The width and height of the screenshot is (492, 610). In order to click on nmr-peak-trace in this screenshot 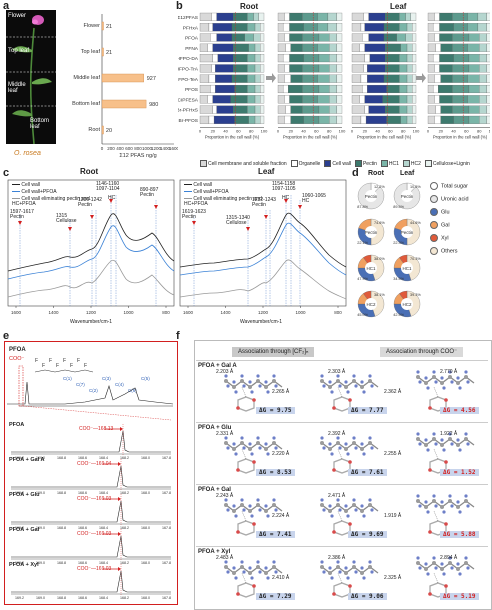, I will do `click(91, 546)`.